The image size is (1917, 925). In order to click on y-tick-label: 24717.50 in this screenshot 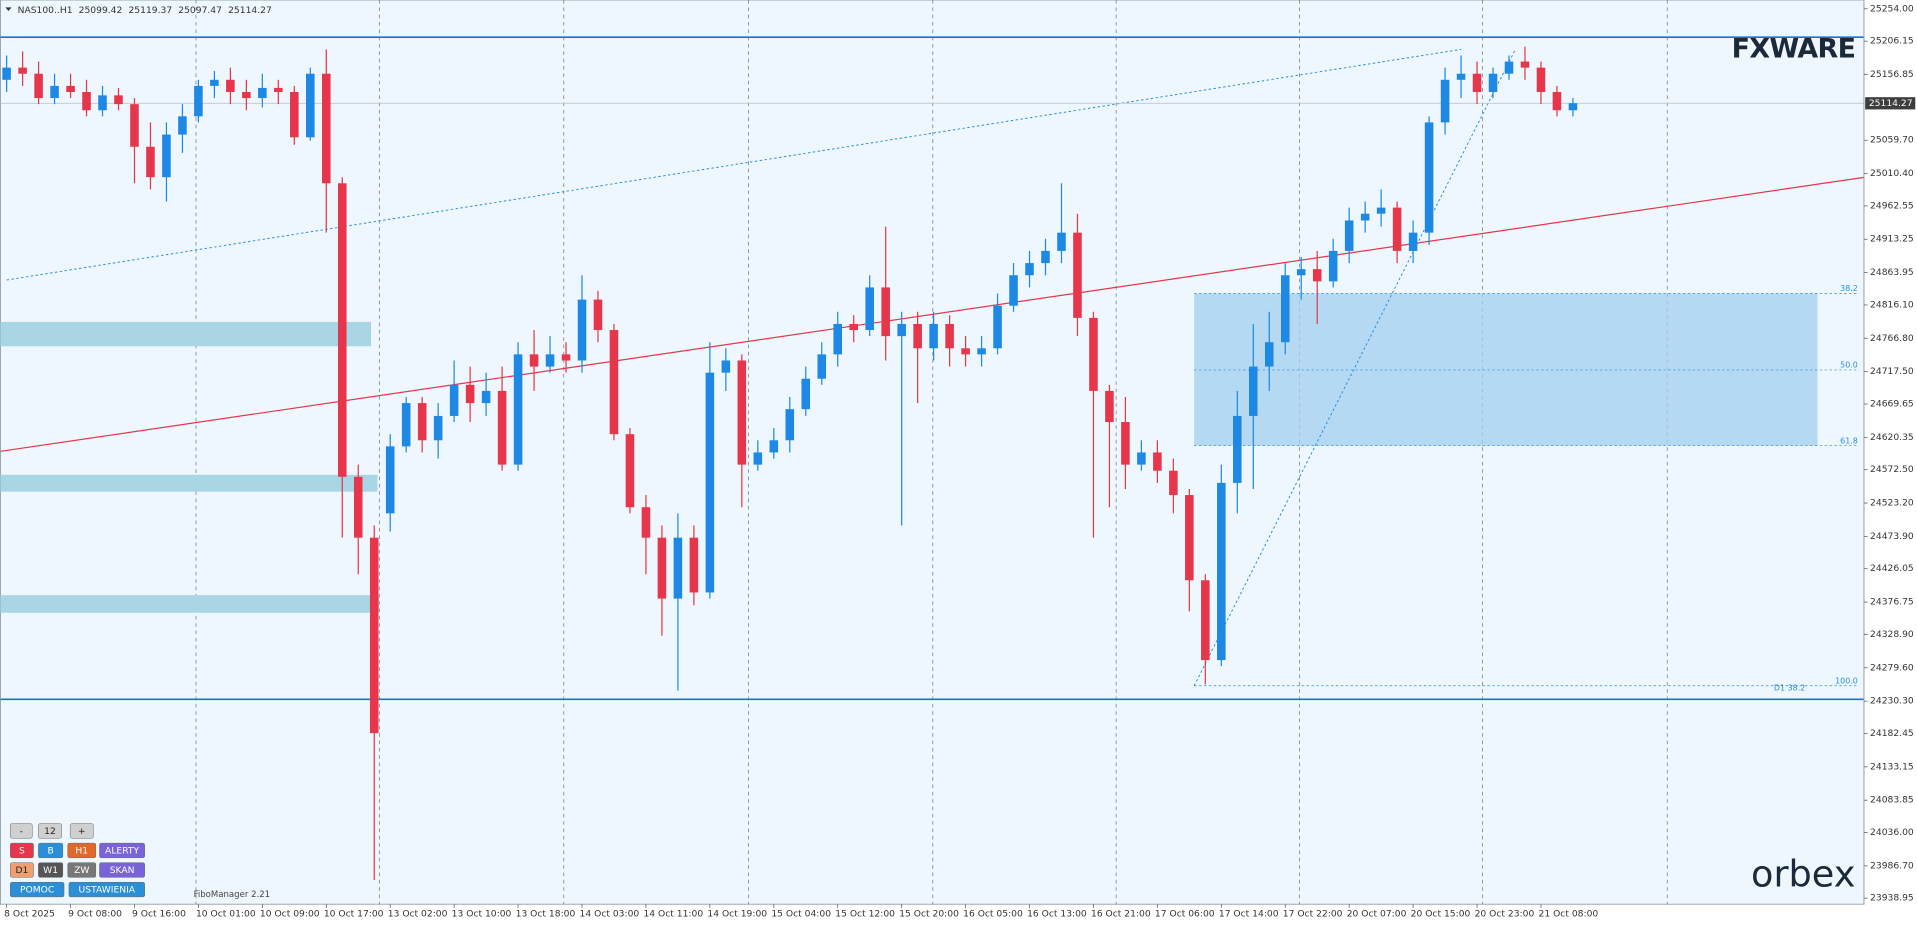, I will do `click(1892, 371)`.